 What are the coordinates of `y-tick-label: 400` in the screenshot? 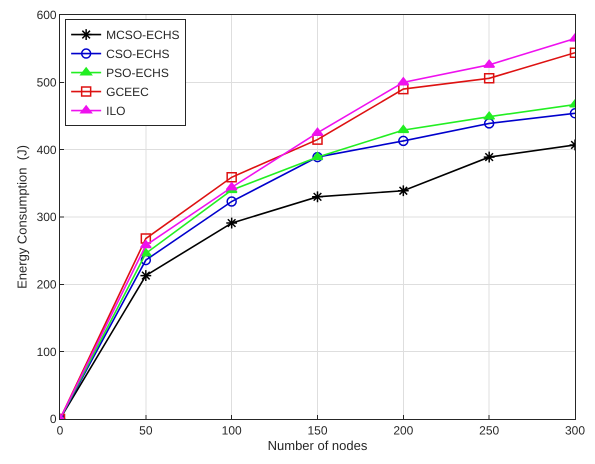 It's located at (46, 149).